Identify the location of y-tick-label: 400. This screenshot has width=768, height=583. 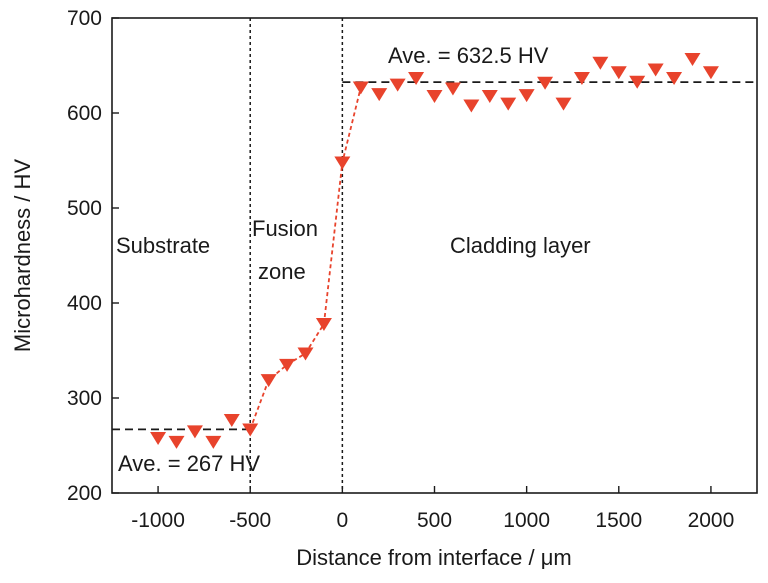
(84, 303).